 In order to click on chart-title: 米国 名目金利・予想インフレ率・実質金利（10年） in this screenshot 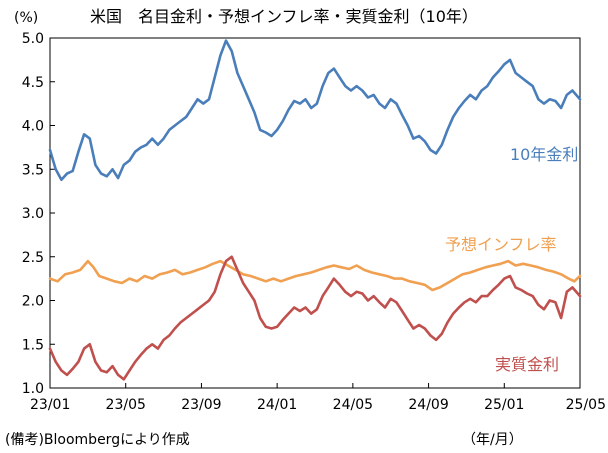, I will do `click(284, 16)`.